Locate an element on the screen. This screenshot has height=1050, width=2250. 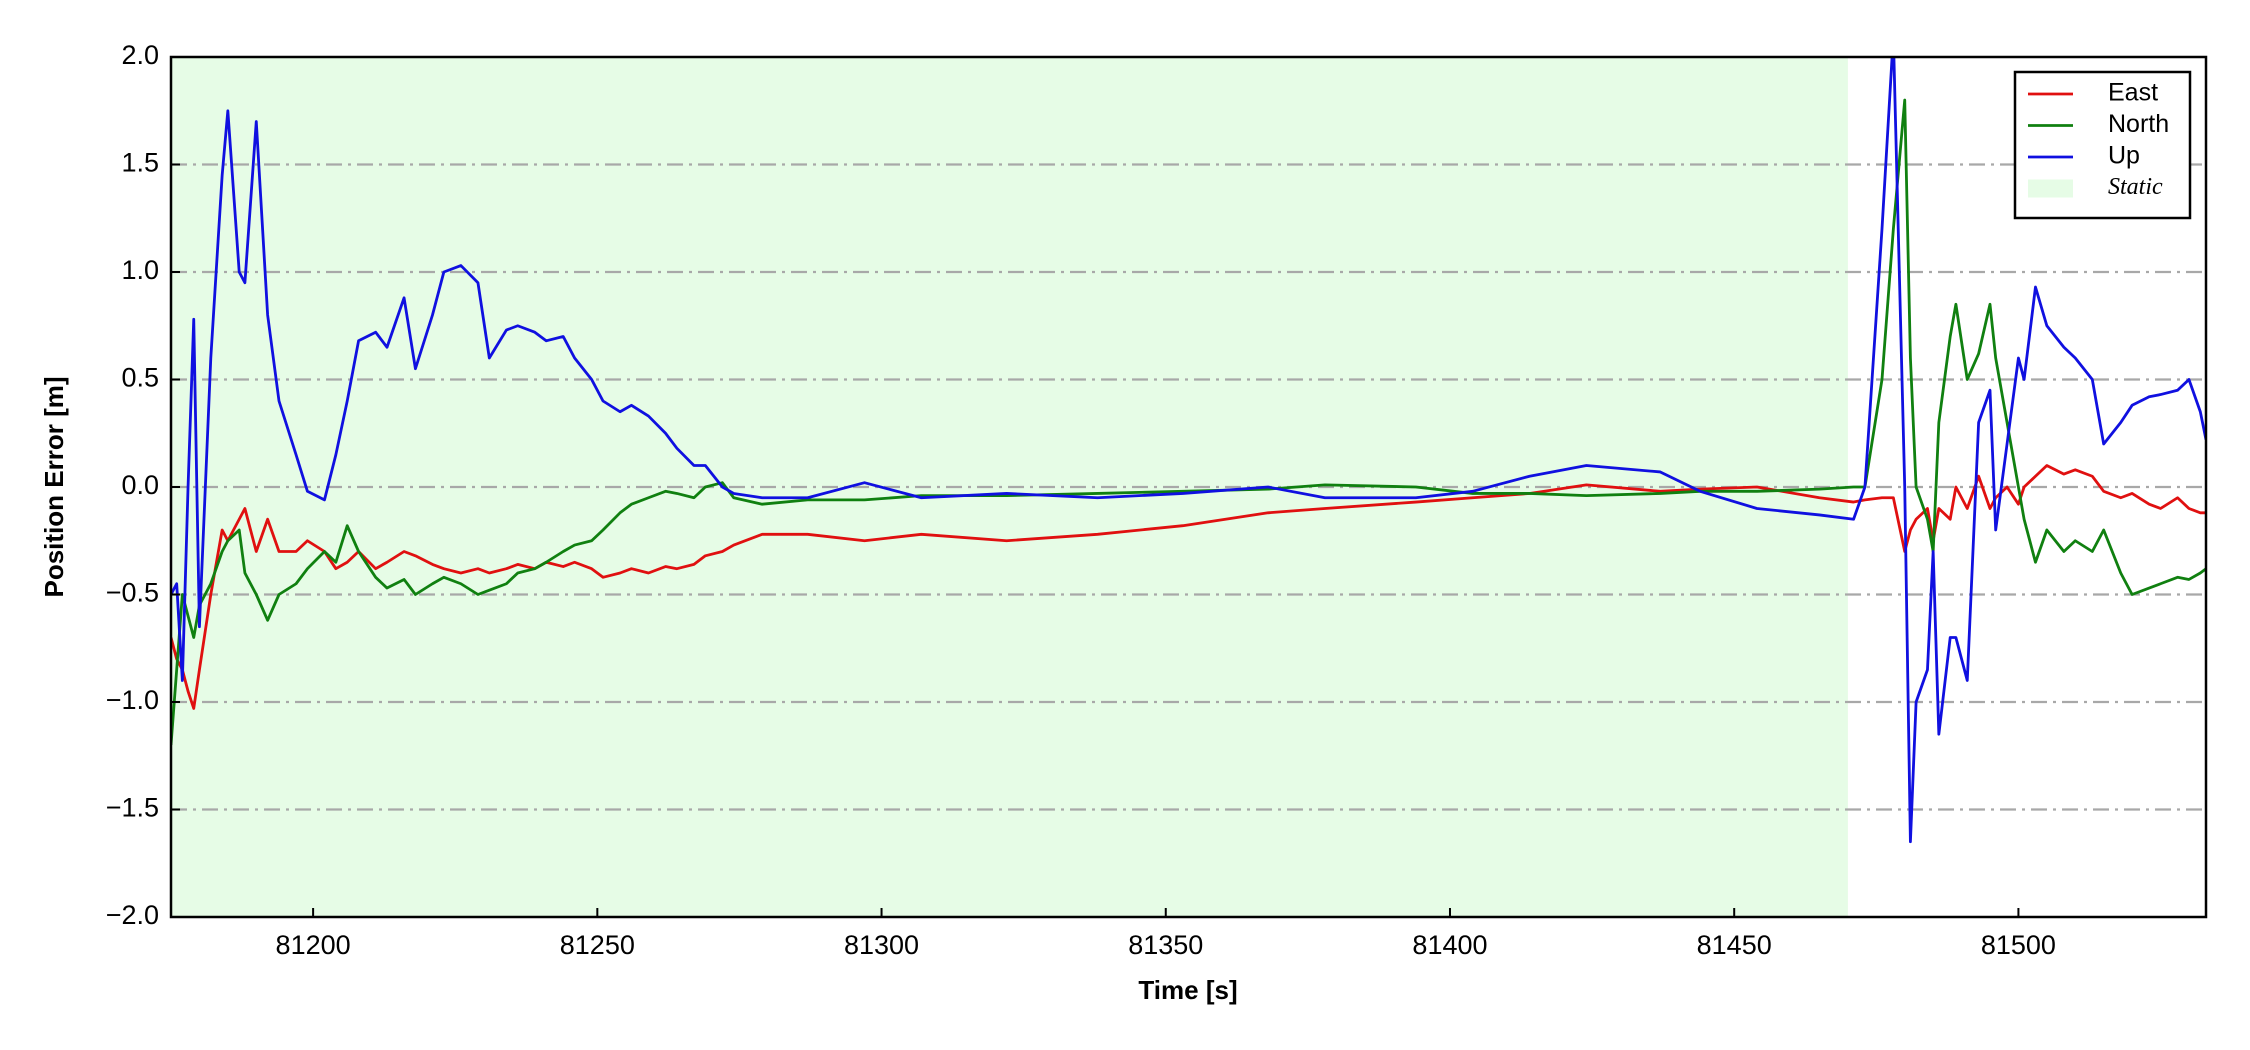
y-tick-label: 2.0 is located at coordinates (140, 55).